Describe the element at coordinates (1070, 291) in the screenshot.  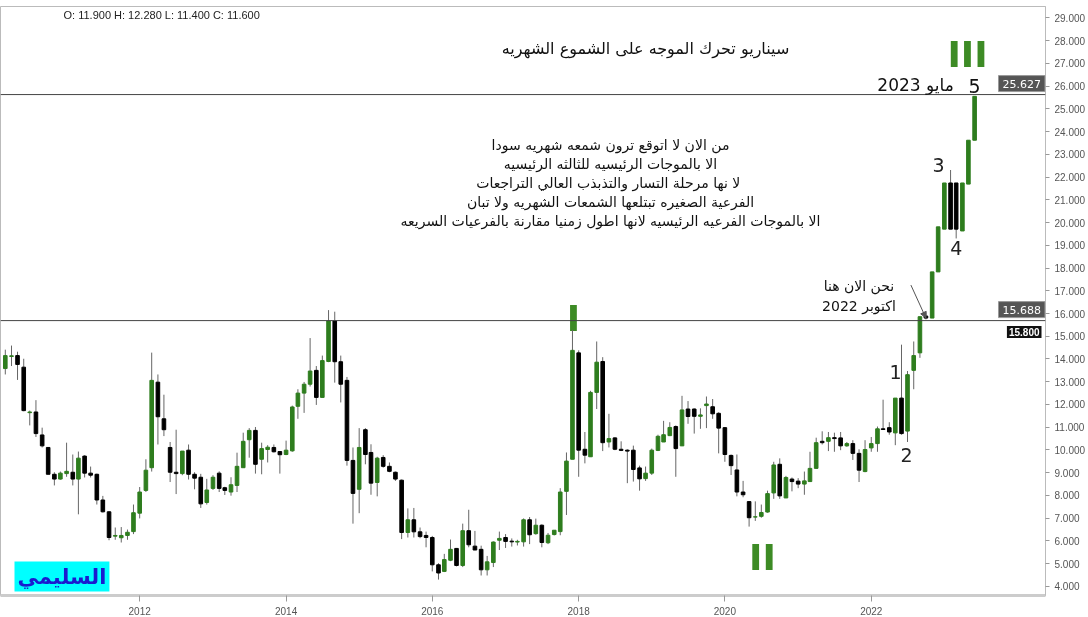
I see `y-tick-label: 17.000` at that location.